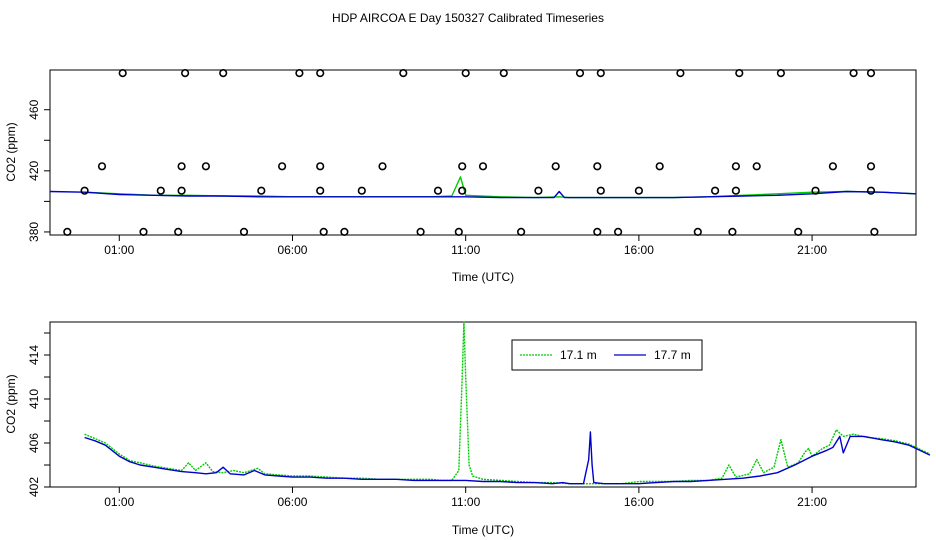  Describe the element at coordinates (672, 355) in the screenshot. I see `legend-label-17-7m: 17.7 m` at that location.